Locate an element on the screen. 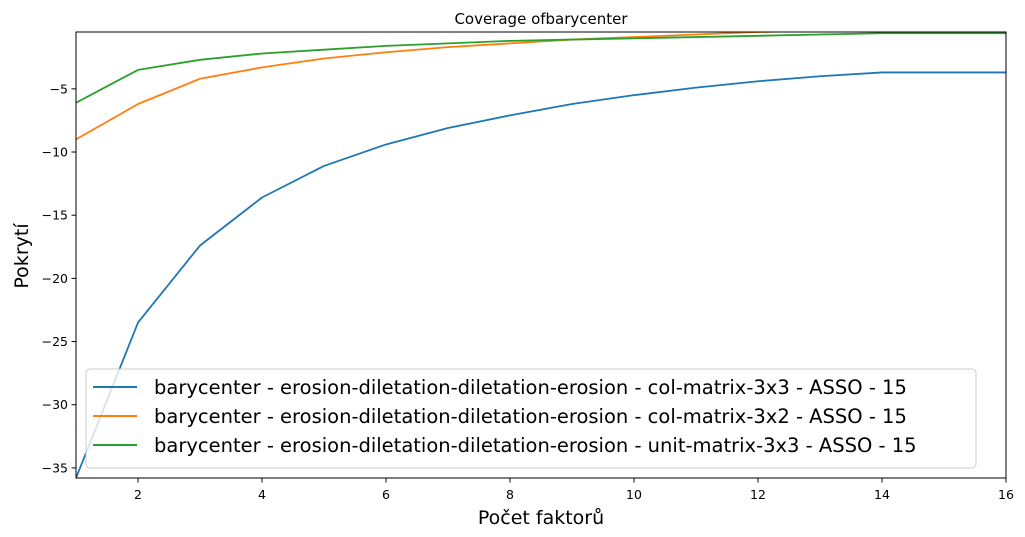 This screenshot has width=1025, height=537. y-tick-label: −15 is located at coordinates (55, 215).